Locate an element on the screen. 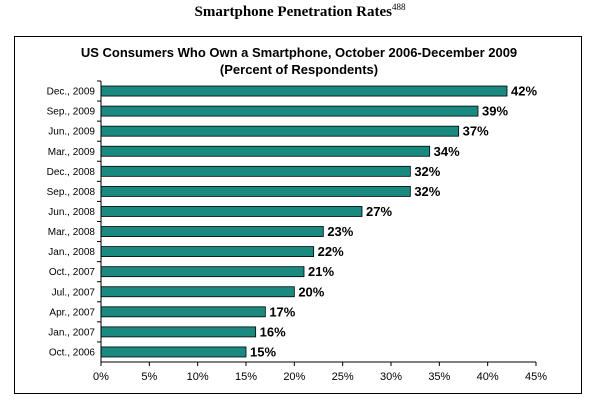 This screenshot has width=600, height=412. page-heading-text: Smartphone Penetration Rates is located at coordinates (293, 12).